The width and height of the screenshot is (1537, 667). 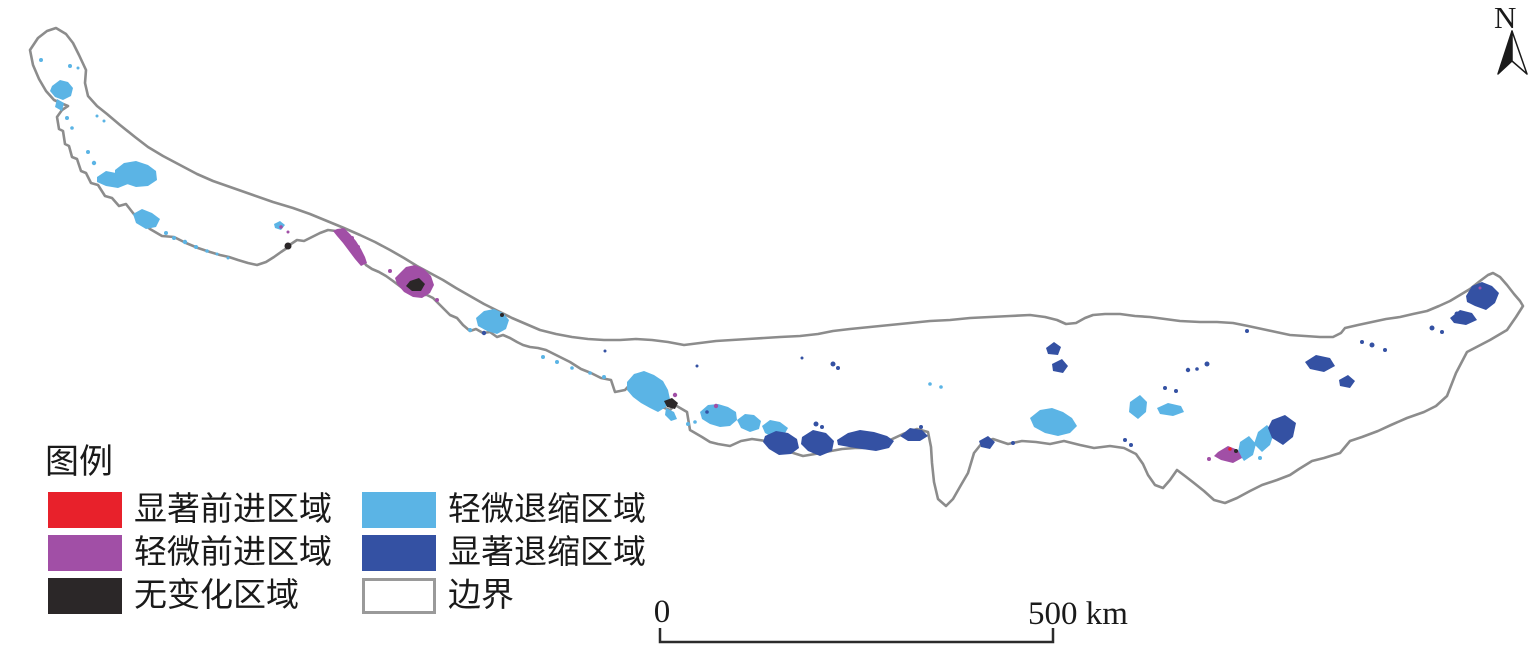 I want to click on scale-bar-start-label: 0, so click(x=662, y=612).